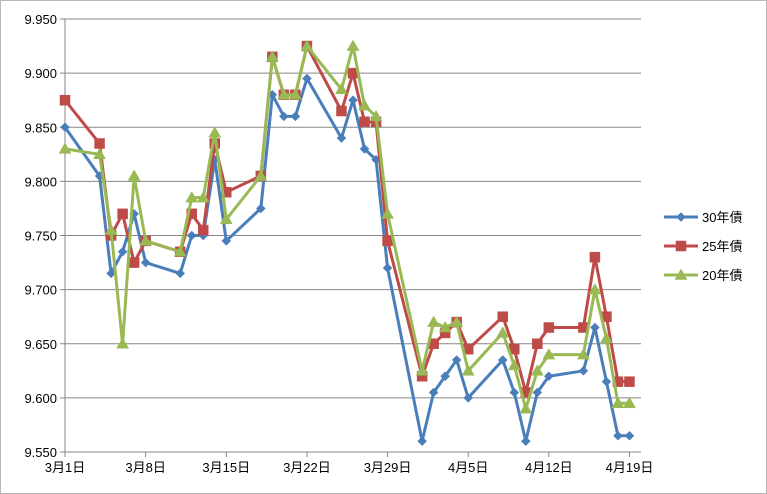 The image size is (767, 494). Describe the element at coordinates (226, 467) in the screenshot. I see `x-tick-label: 3月15日` at that location.